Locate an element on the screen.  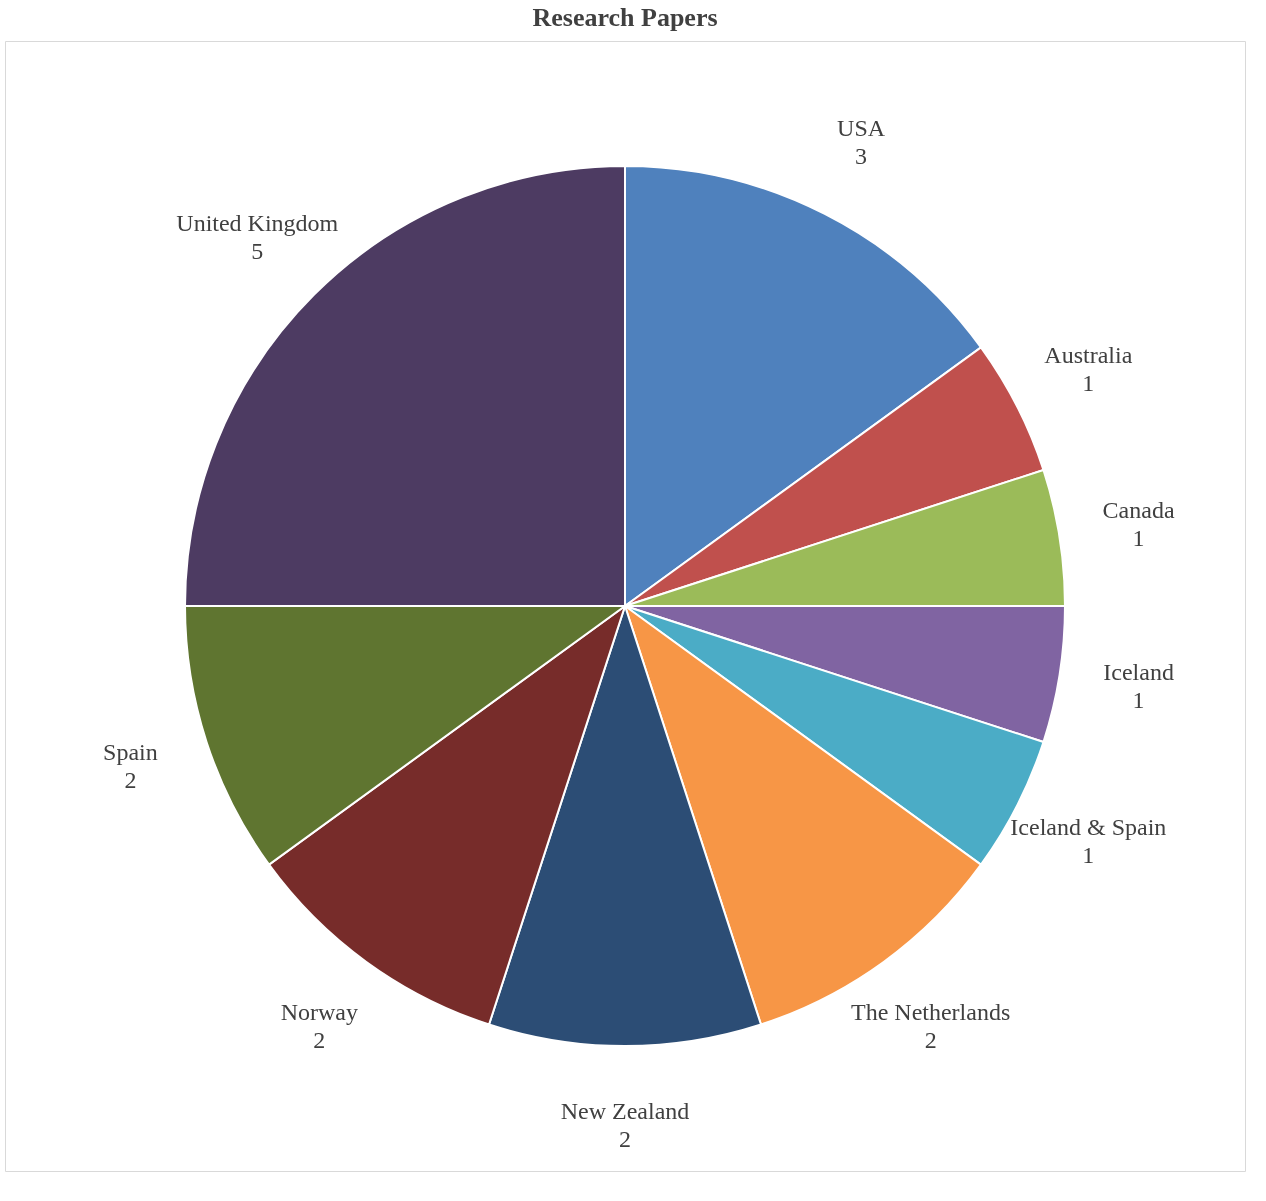
slice-label: Iceland & Spain is located at coordinates (1088, 827).